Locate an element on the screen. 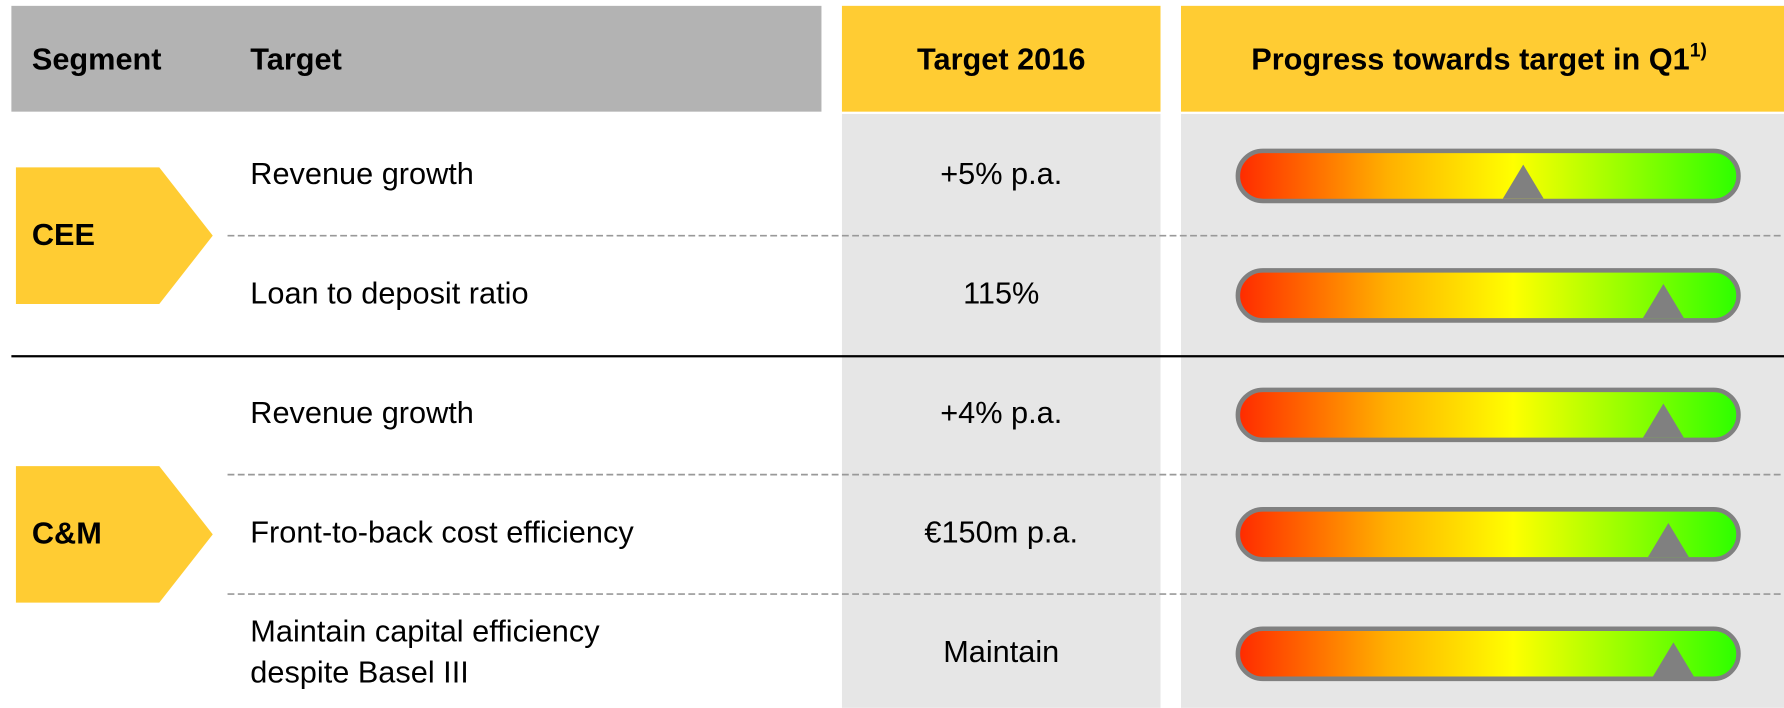 This screenshot has width=1784, height=708. target-value: €150m p.a. is located at coordinates (1001, 531).